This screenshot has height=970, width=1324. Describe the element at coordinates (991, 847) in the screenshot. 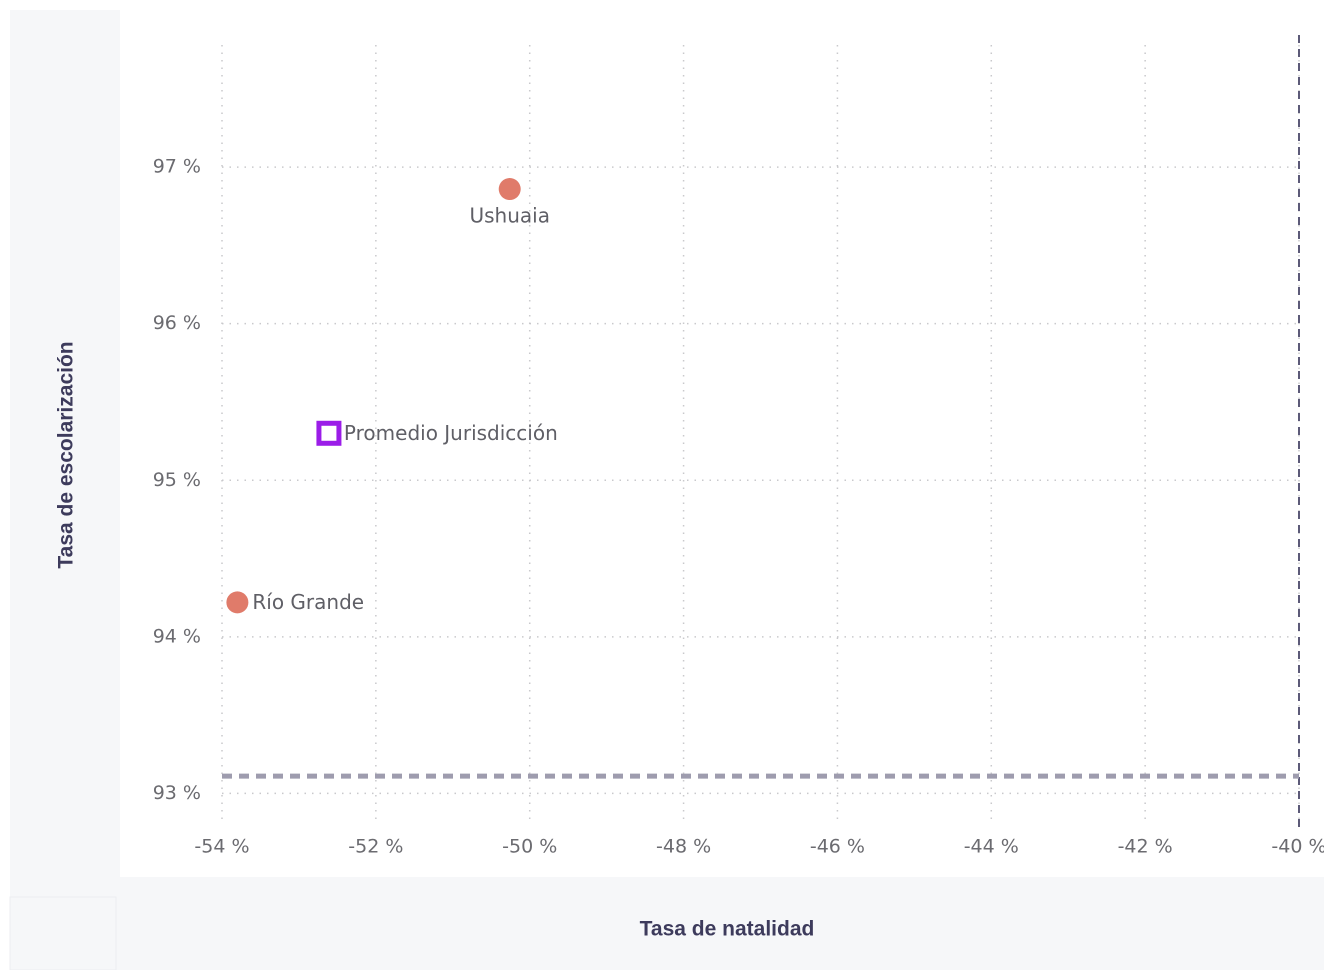

I see `x-tick-label: -44 %` at that location.